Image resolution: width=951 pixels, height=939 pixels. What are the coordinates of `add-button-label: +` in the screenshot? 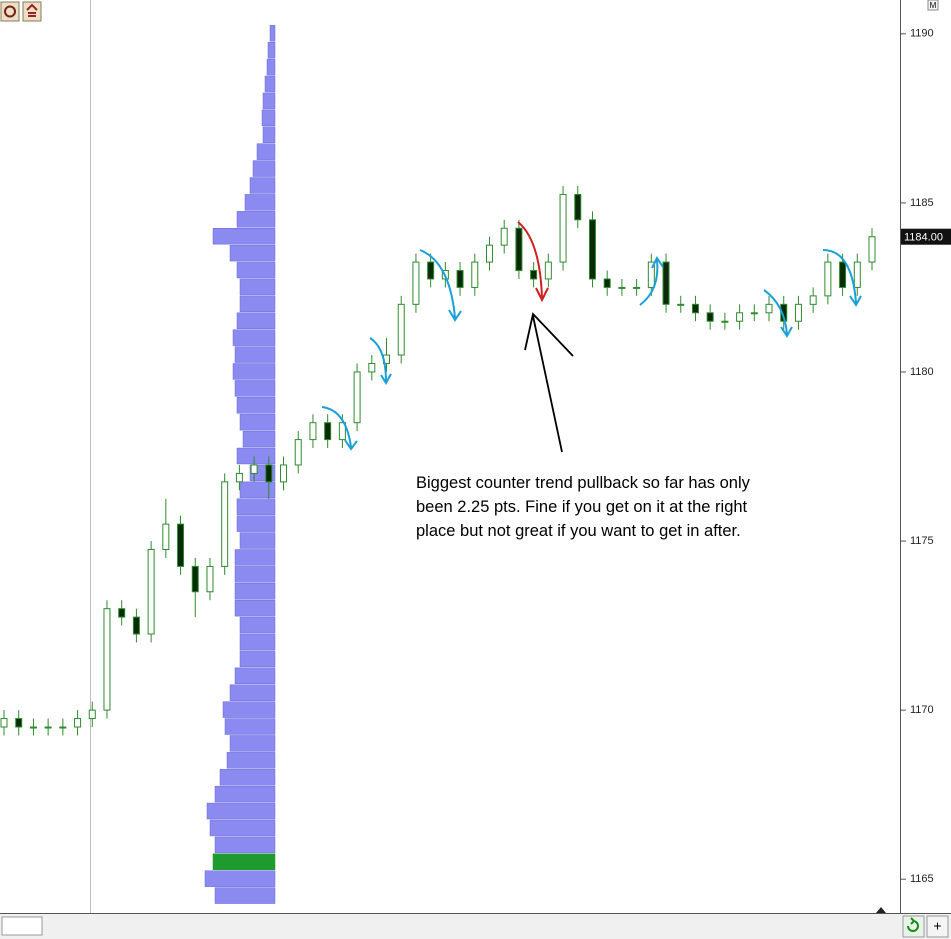 It's located at (937, 926).